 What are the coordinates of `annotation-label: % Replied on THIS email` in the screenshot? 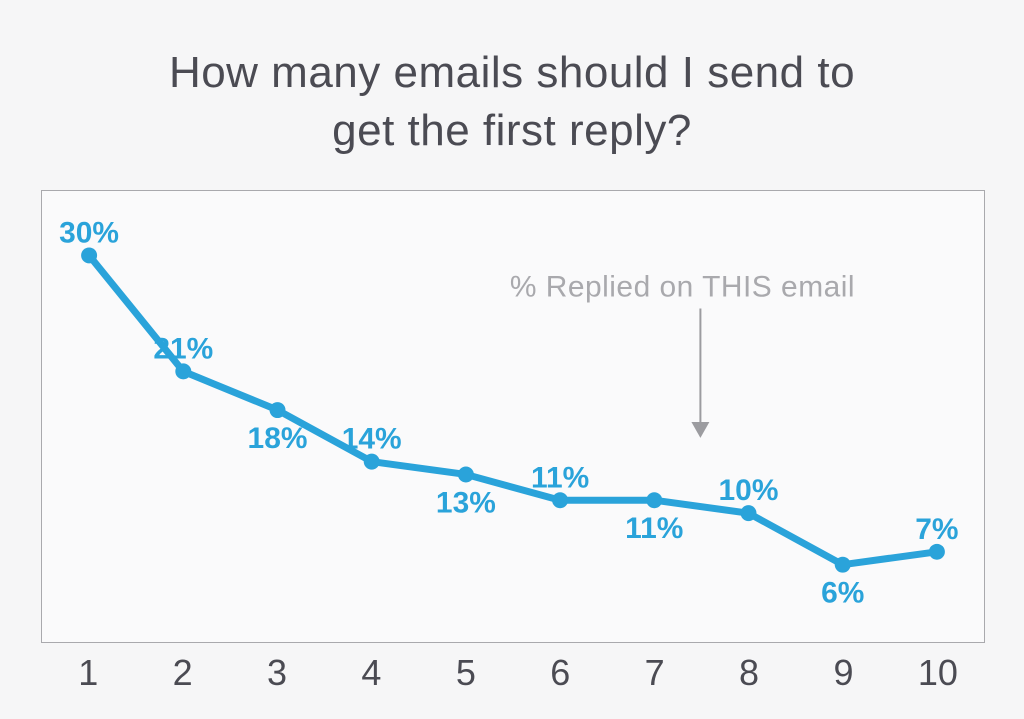 It's located at (682, 287).